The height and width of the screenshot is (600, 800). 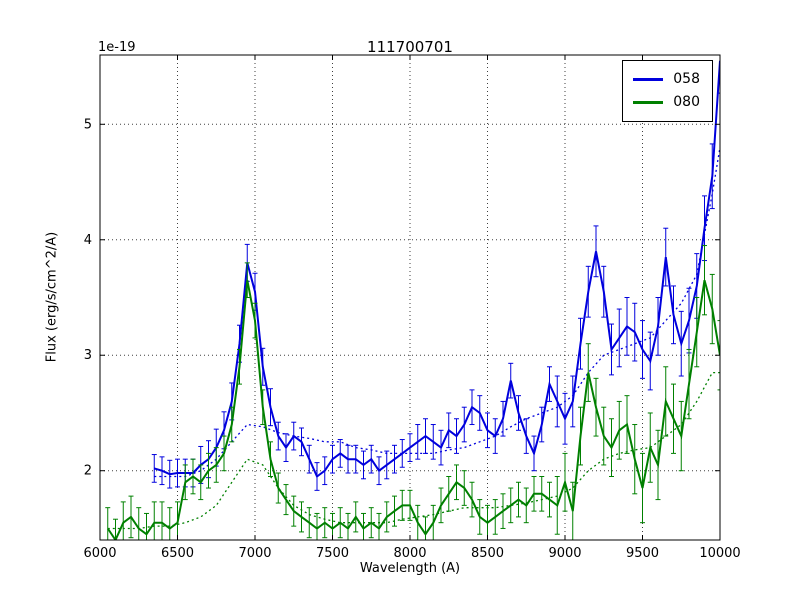 I want to click on x-tick-label: 10000, so click(x=719, y=553).